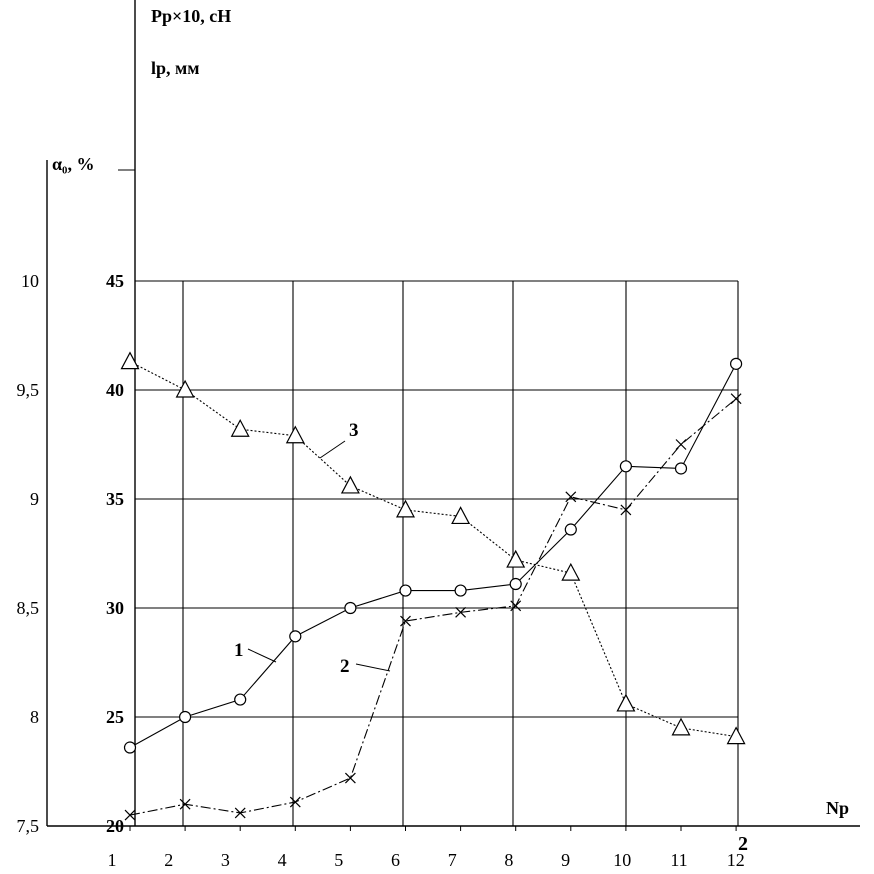 The height and width of the screenshot is (874, 874). Describe the element at coordinates (452, 860) in the screenshot. I see `x-tick-label: 7` at that location.